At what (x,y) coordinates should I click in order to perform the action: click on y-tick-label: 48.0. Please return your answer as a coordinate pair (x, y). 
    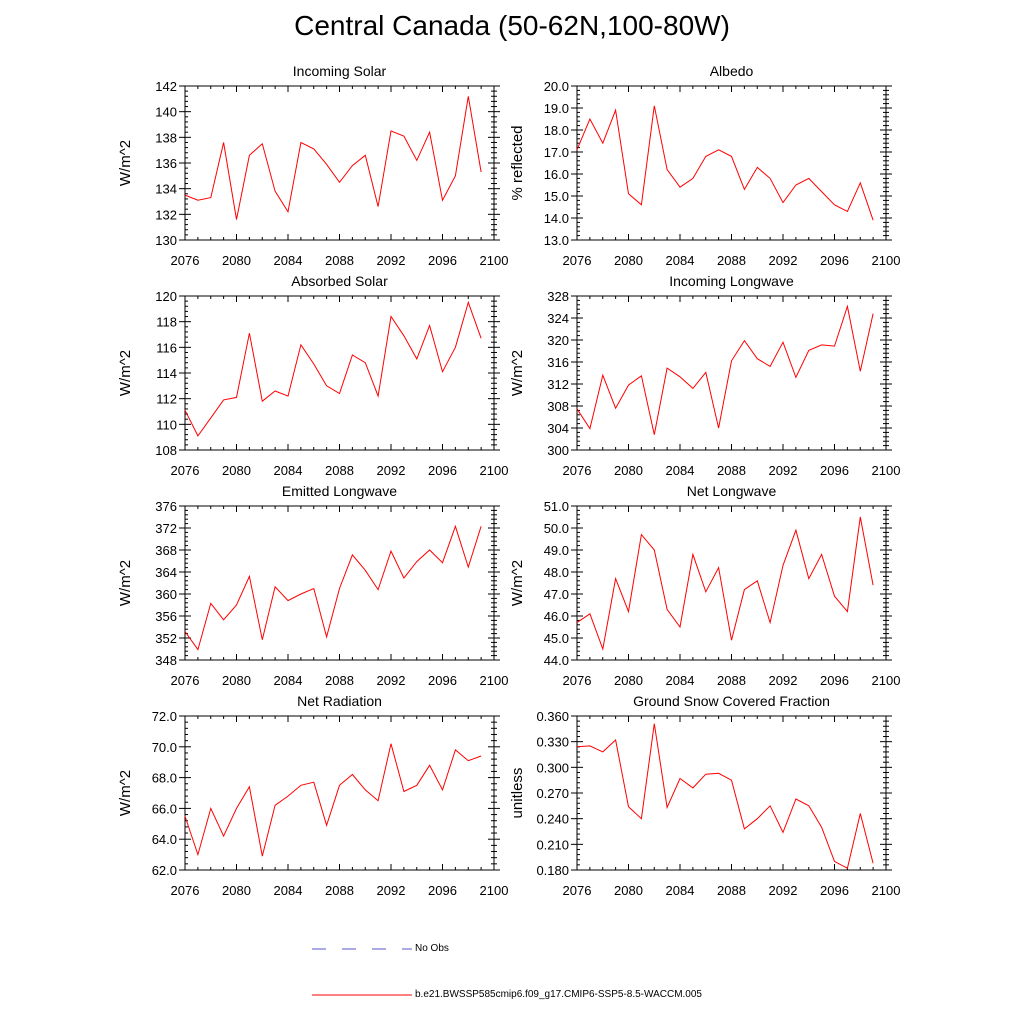
    Looking at the image, I should click on (556, 572).